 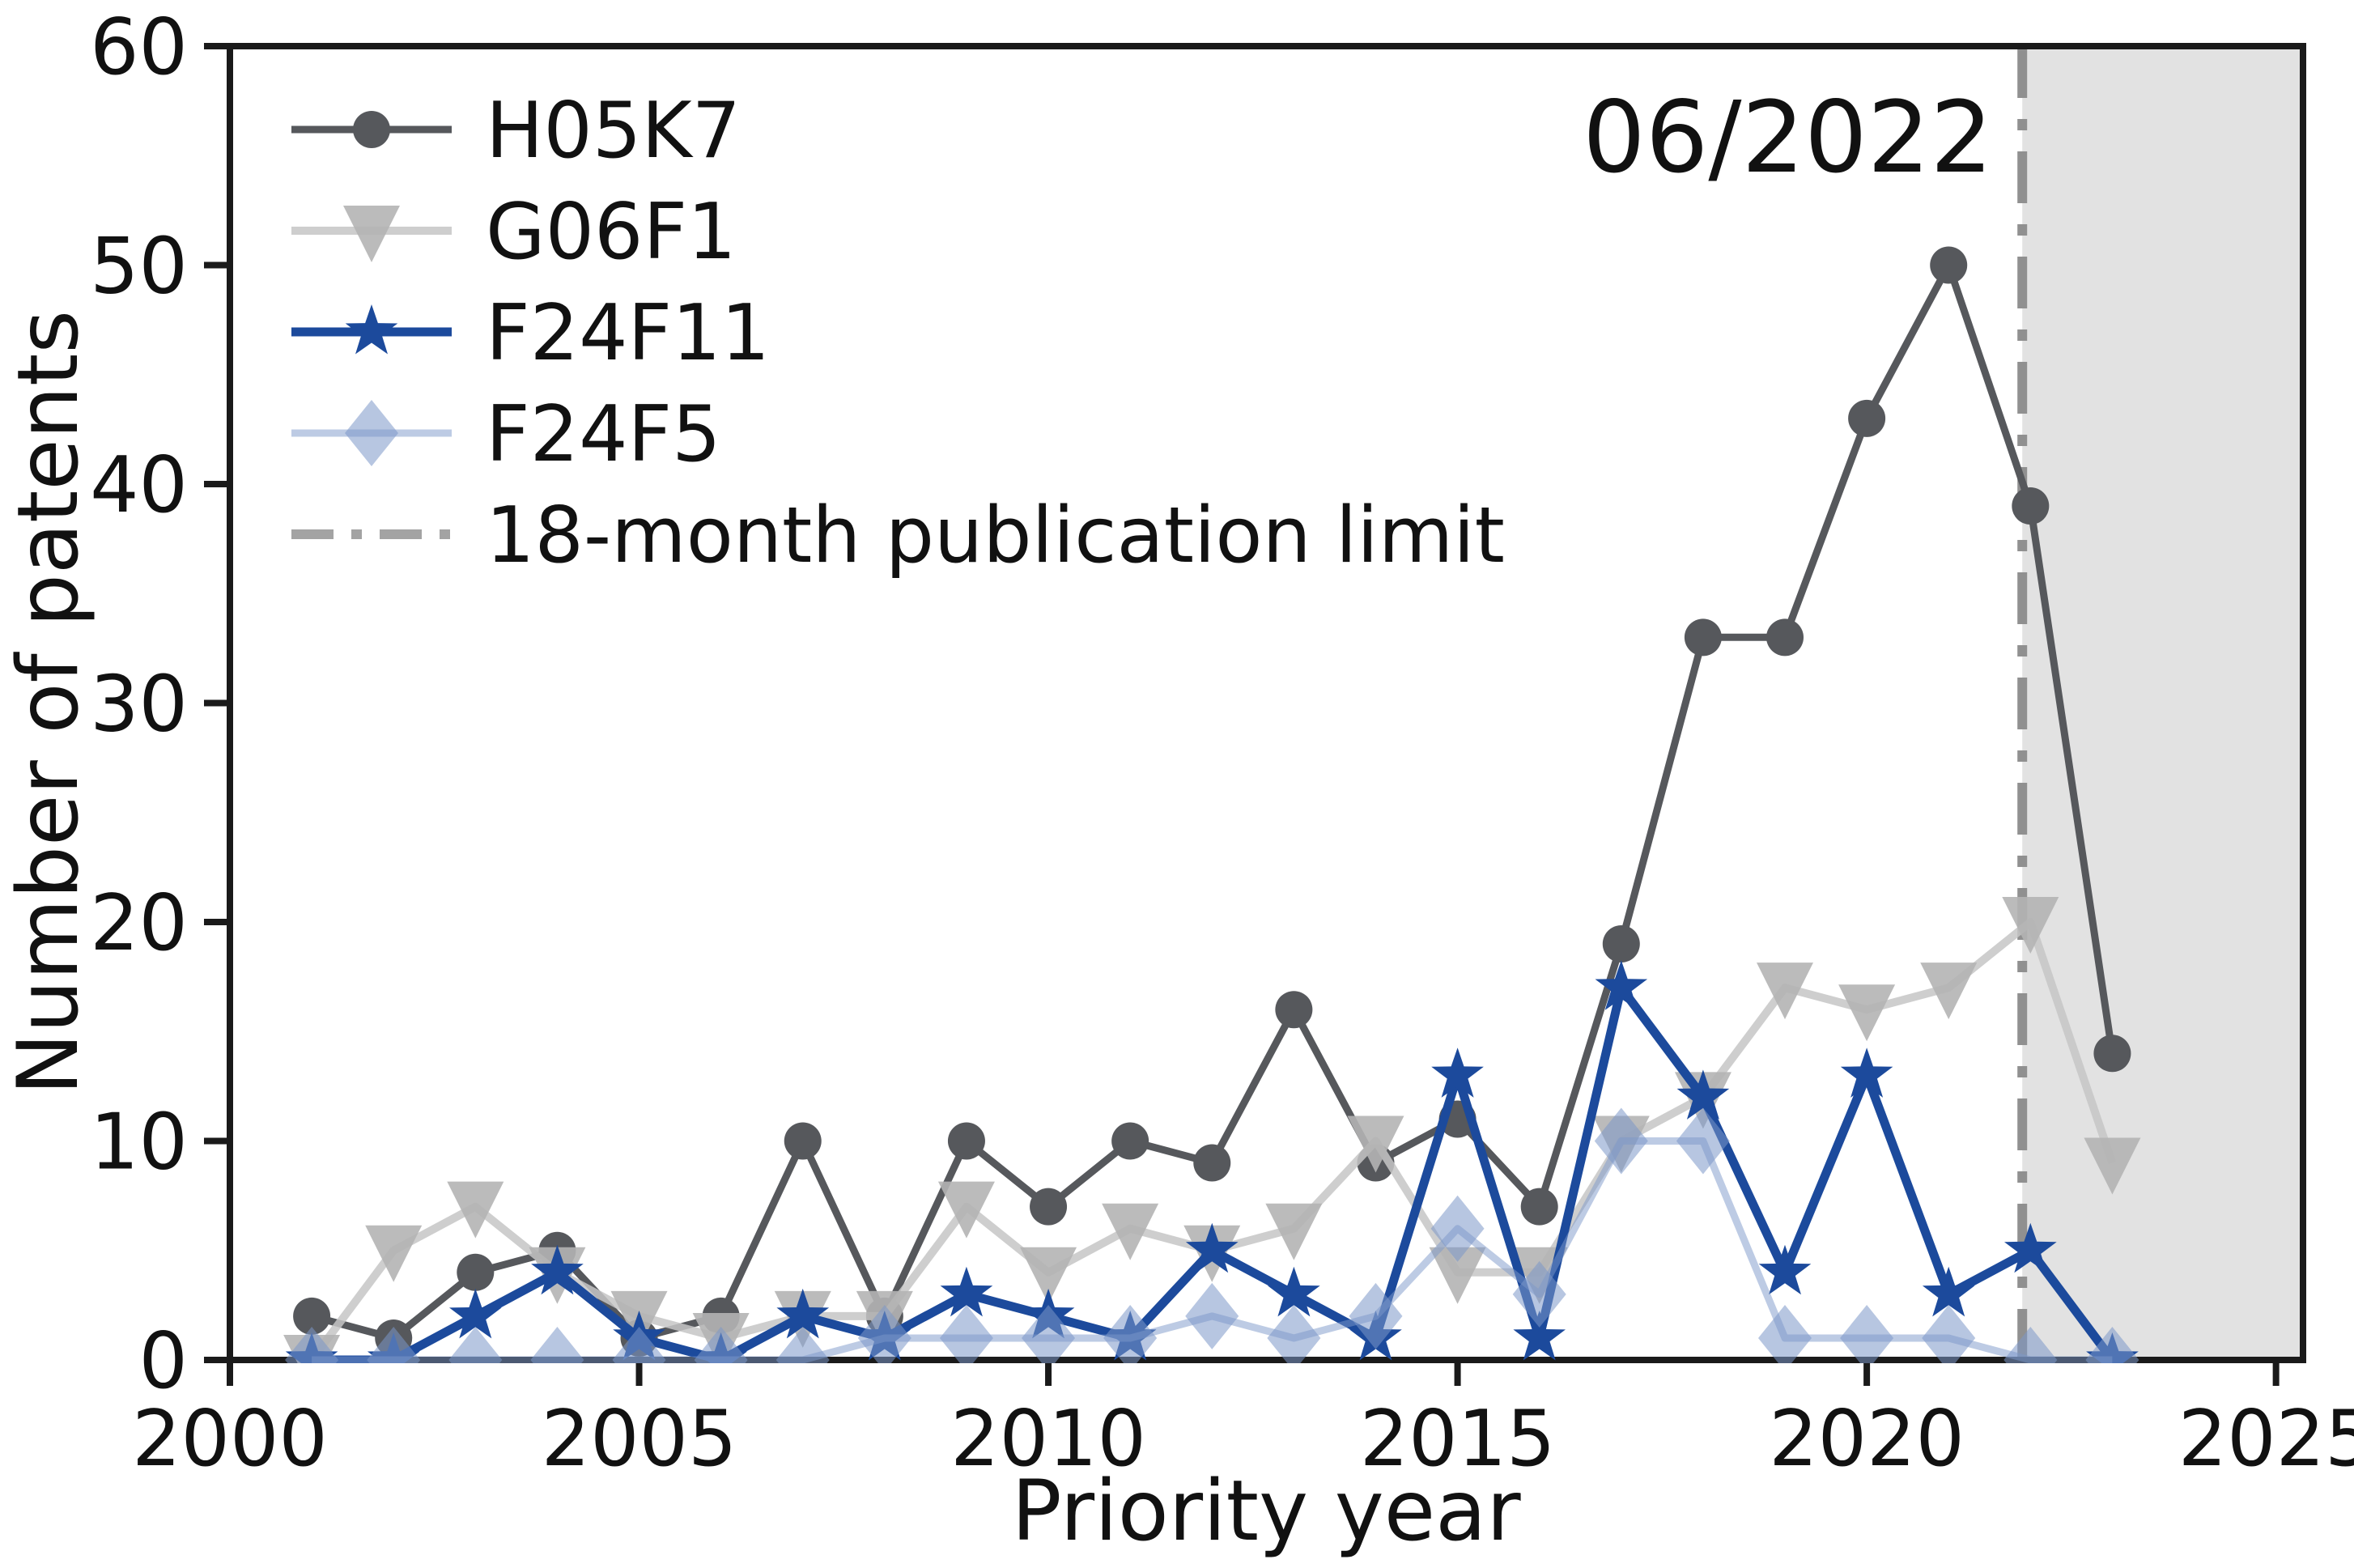 What do you see at coordinates (1867, 1439) in the screenshot?
I see `x-tick-label: 2020` at bounding box center [1867, 1439].